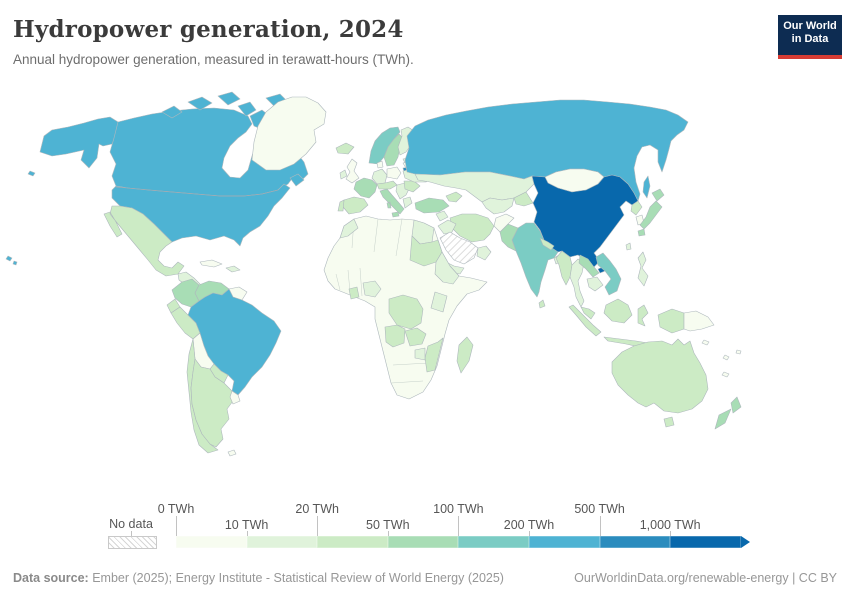  Describe the element at coordinates (352, 171) in the screenshot. I see `region-united-kingdom` at that location.